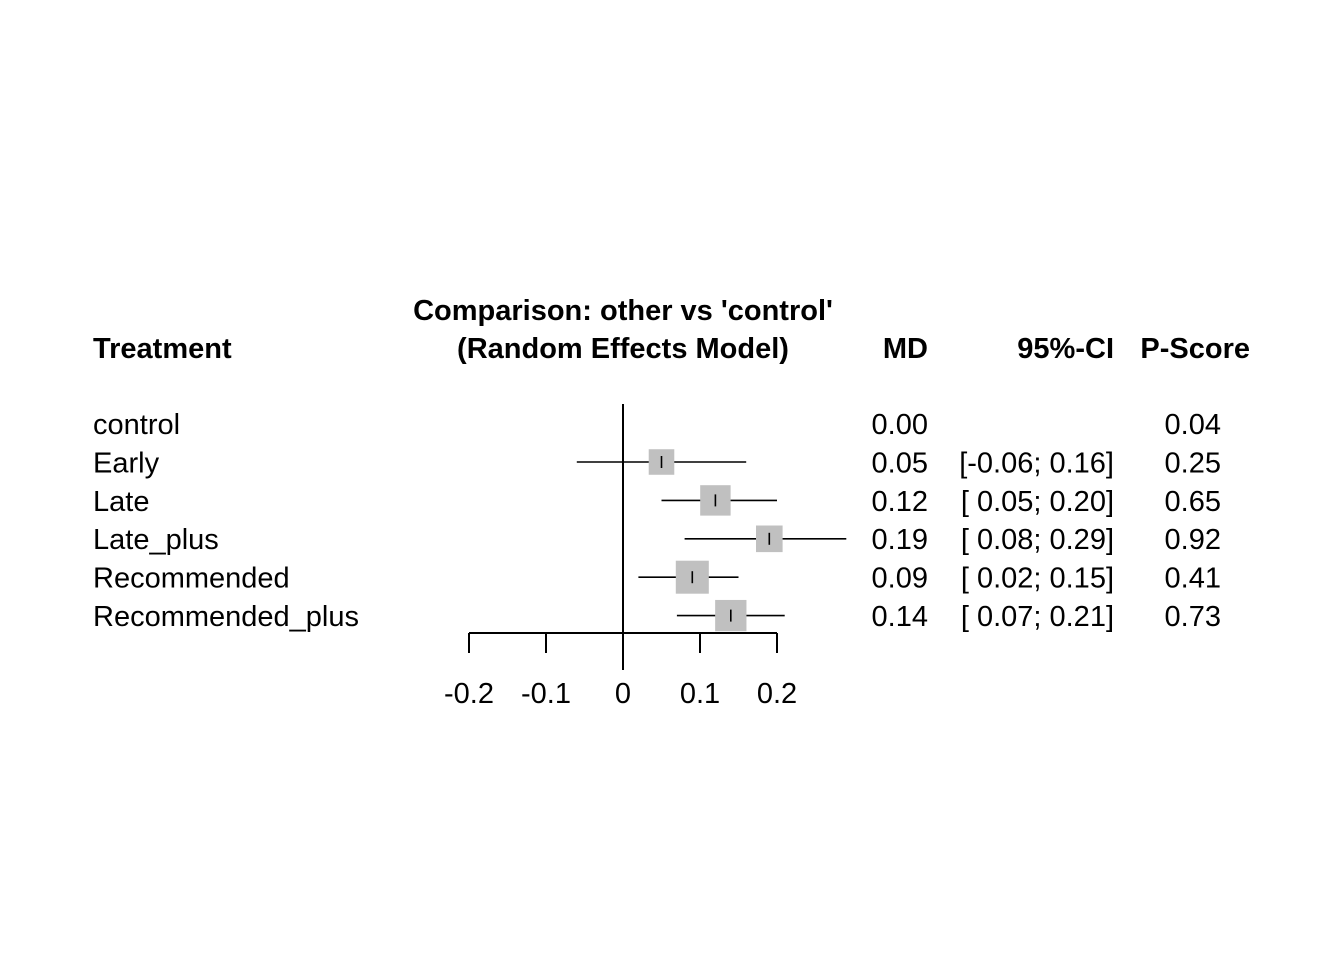 The image size is (1344, 960). What do you see at coordinates (1195, 349) in the screenshot?
I see `column-header-pscore: P-Score` at bounding box center [1195, 349].